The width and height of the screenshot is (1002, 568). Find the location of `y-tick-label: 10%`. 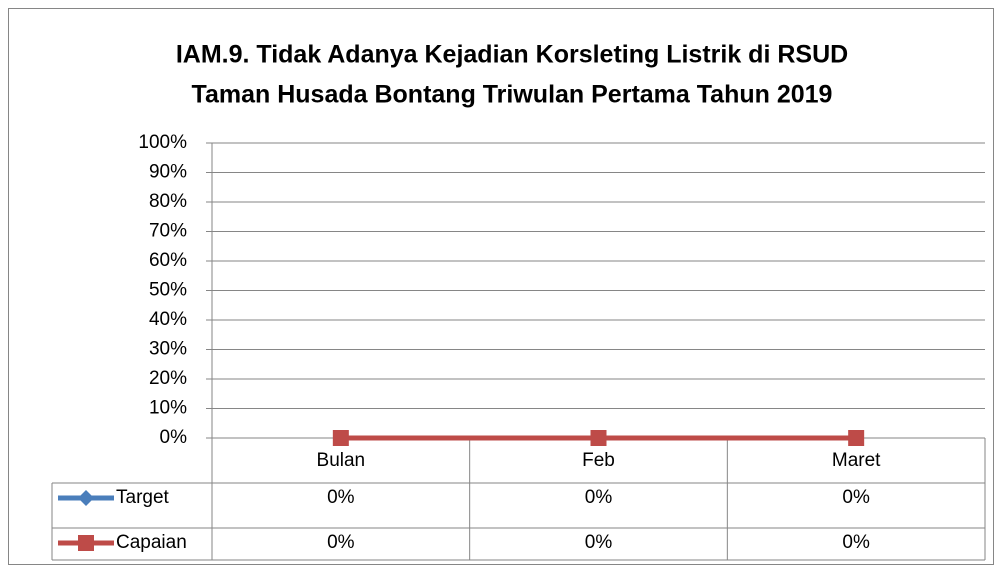

y-tick-label: 10% is located at coordinates (168, 408).